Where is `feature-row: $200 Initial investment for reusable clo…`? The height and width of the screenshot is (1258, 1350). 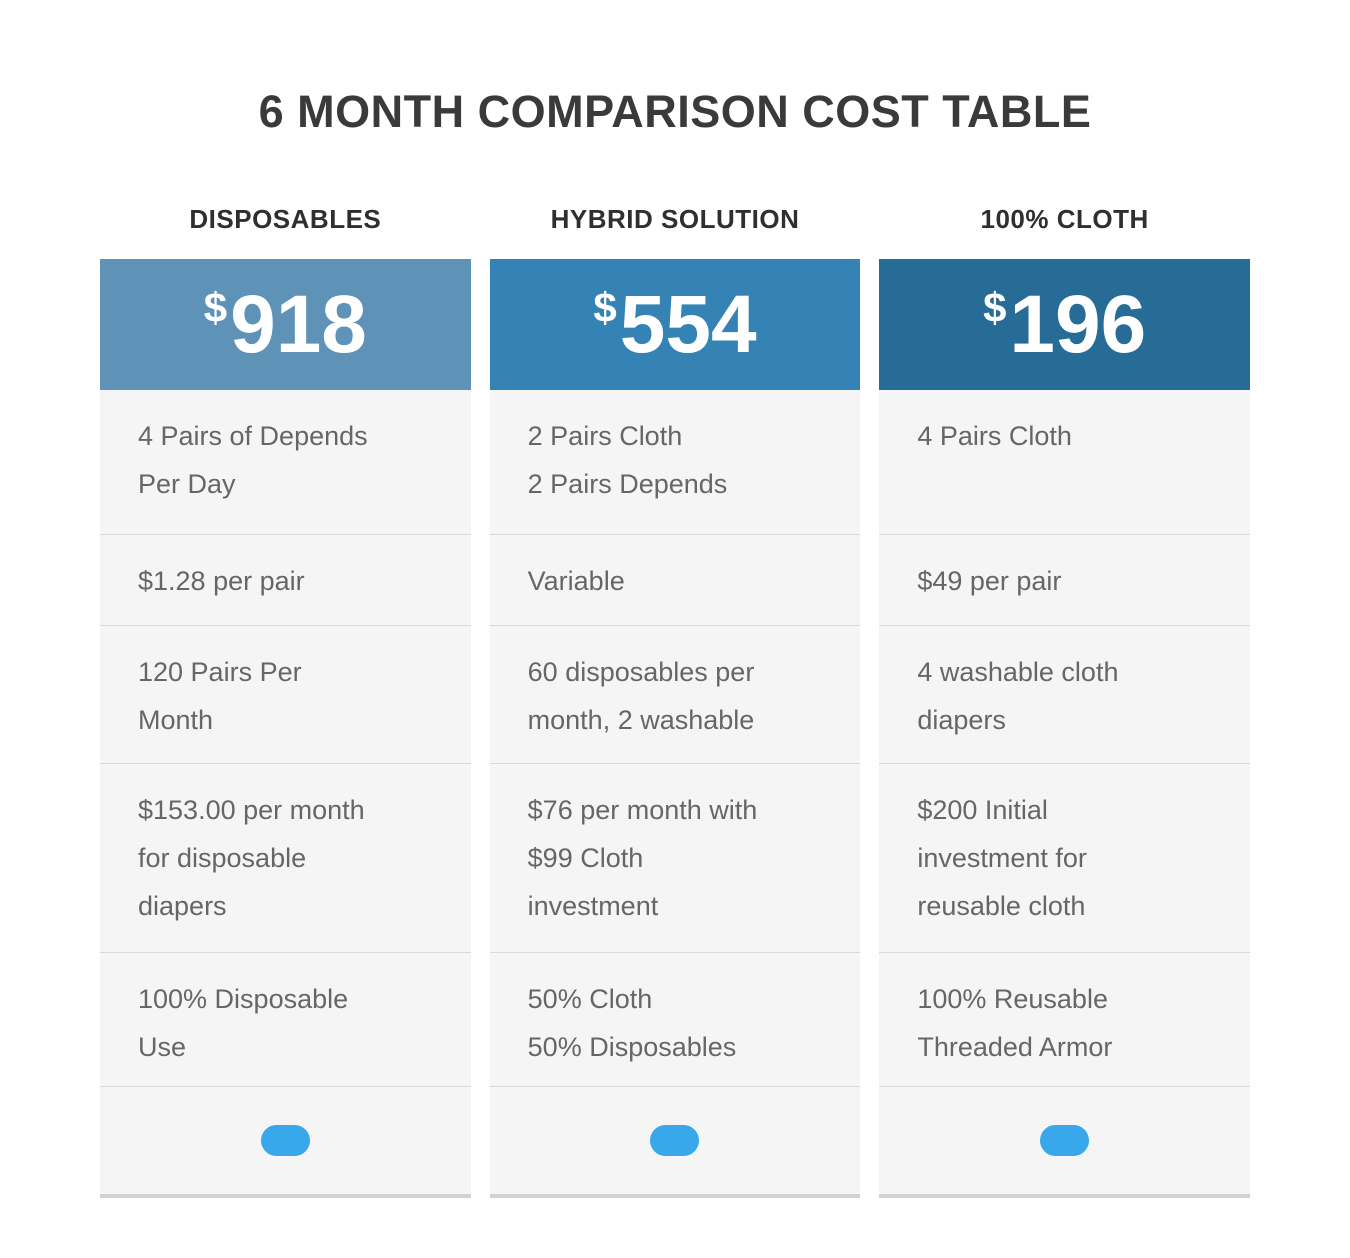 feature-row: $200 Initial investment for reusable clo… is located at coordinates (1064, 859).